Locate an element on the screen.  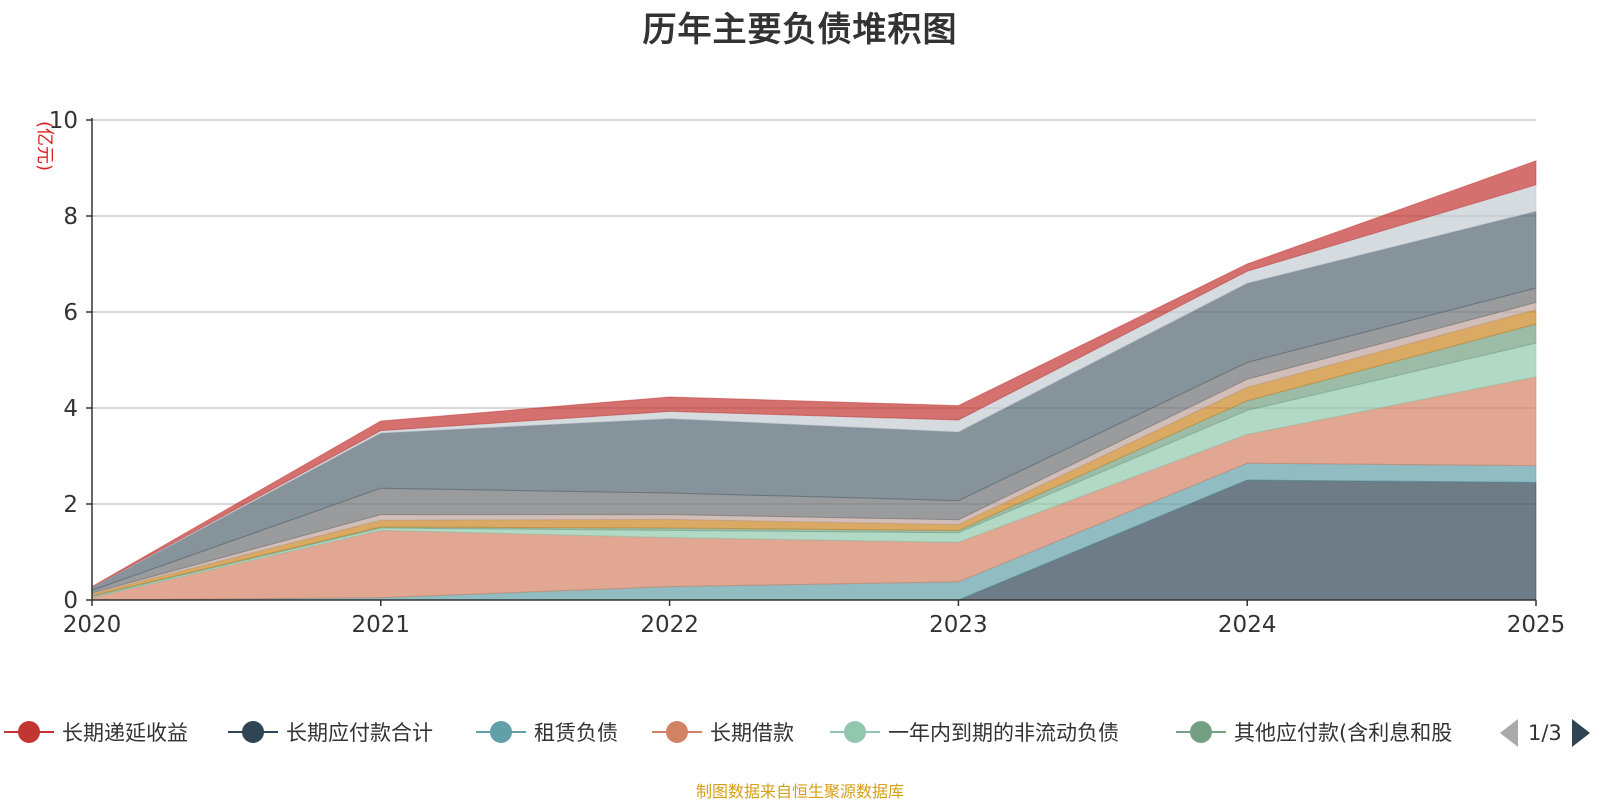
legend-label: 其他应付款(含利息和股 is located at coordinates (1343, 733).